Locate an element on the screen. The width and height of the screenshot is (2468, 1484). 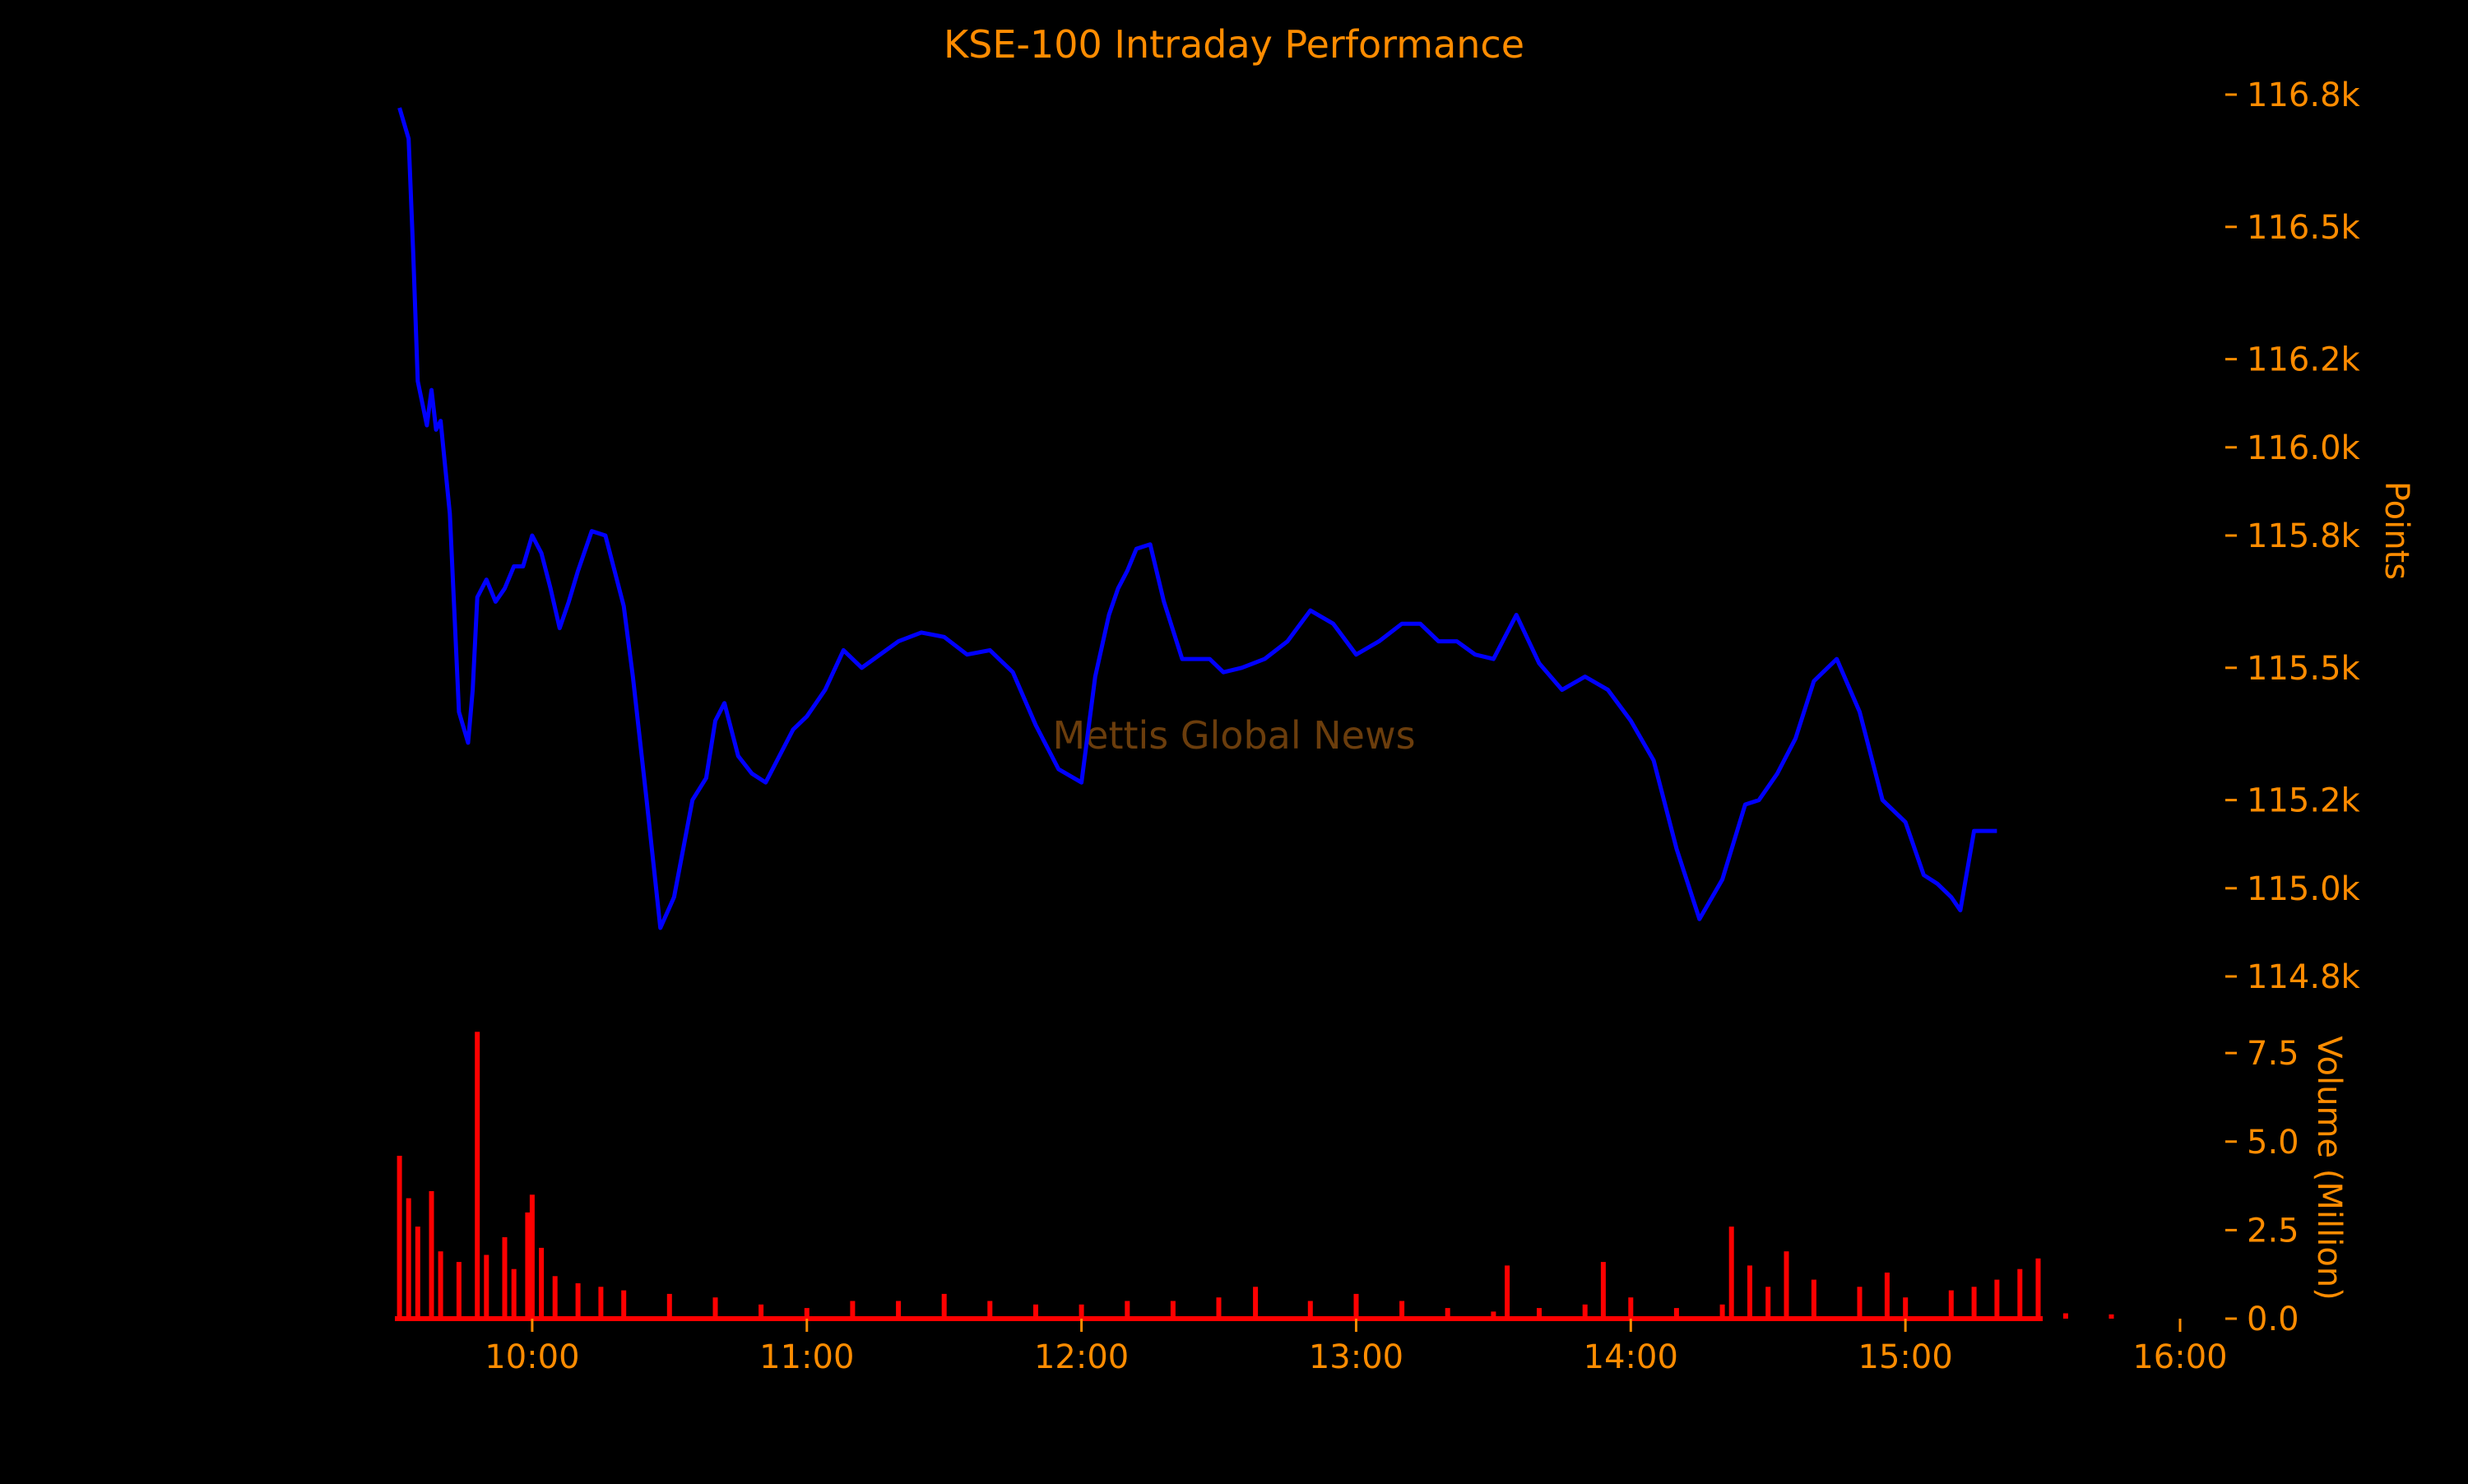
time-tick-label: 15:00 is located at coordinates (1905, 1357).